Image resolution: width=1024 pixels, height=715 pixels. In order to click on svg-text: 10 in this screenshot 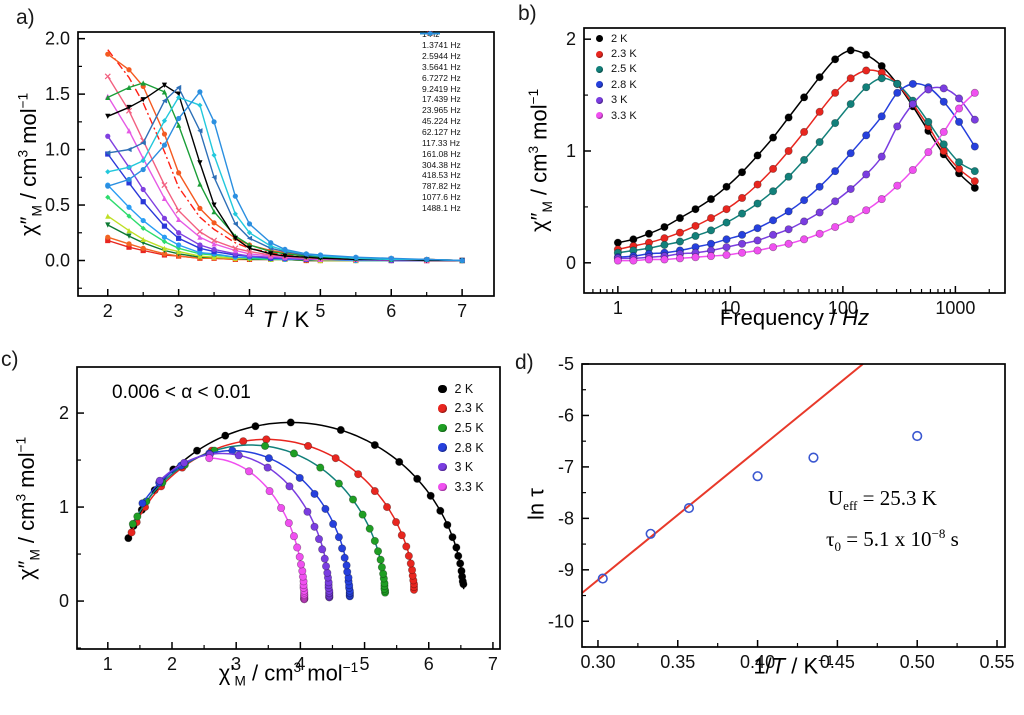, I will do `click(730, 308)`.